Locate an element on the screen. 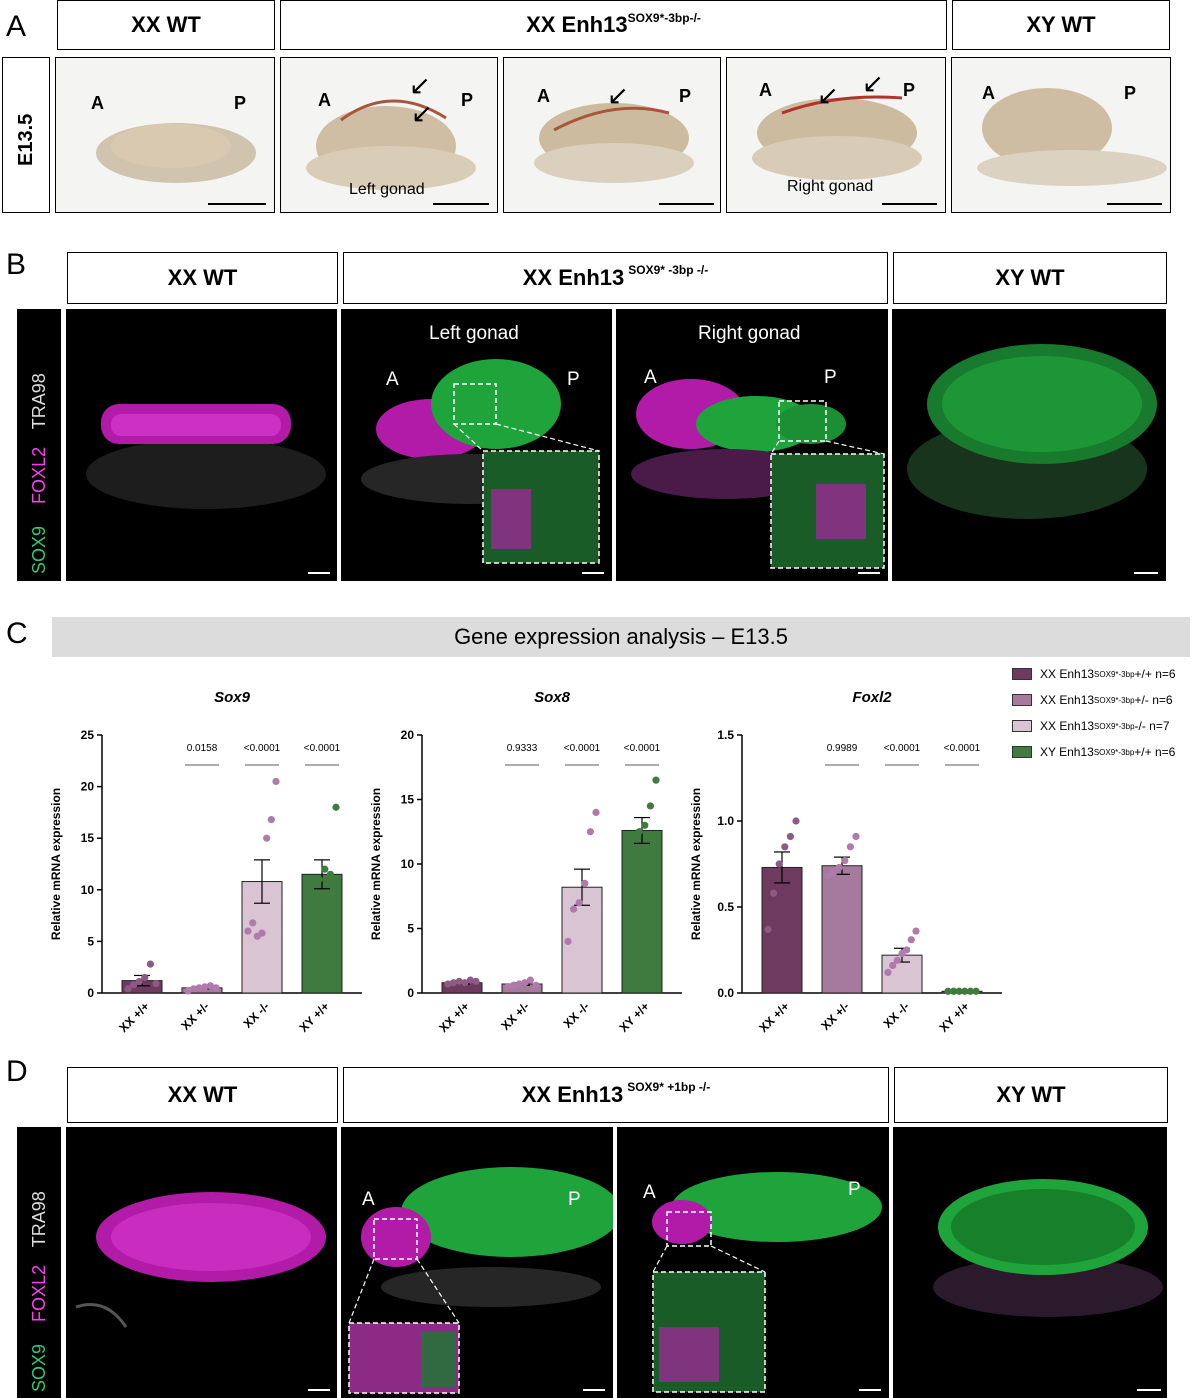 This screenshot has width=1200, height=1398. channel-label-row: SOX9 FOXL2 TRA98 is located at coordinates (39, 1291).